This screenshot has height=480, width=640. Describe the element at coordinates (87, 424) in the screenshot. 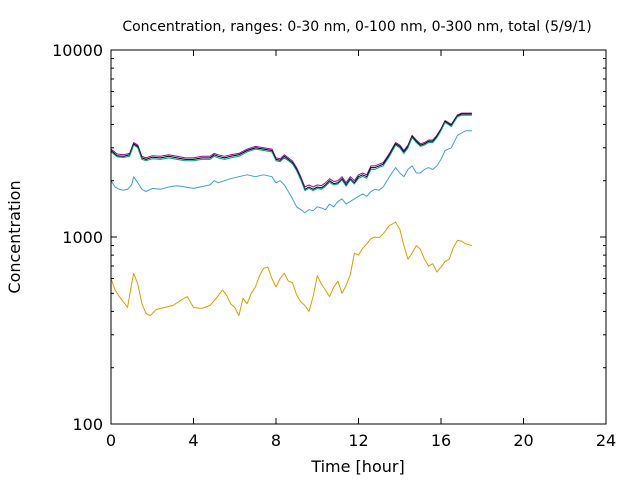

I see `y-tick-label: 100` at that location.